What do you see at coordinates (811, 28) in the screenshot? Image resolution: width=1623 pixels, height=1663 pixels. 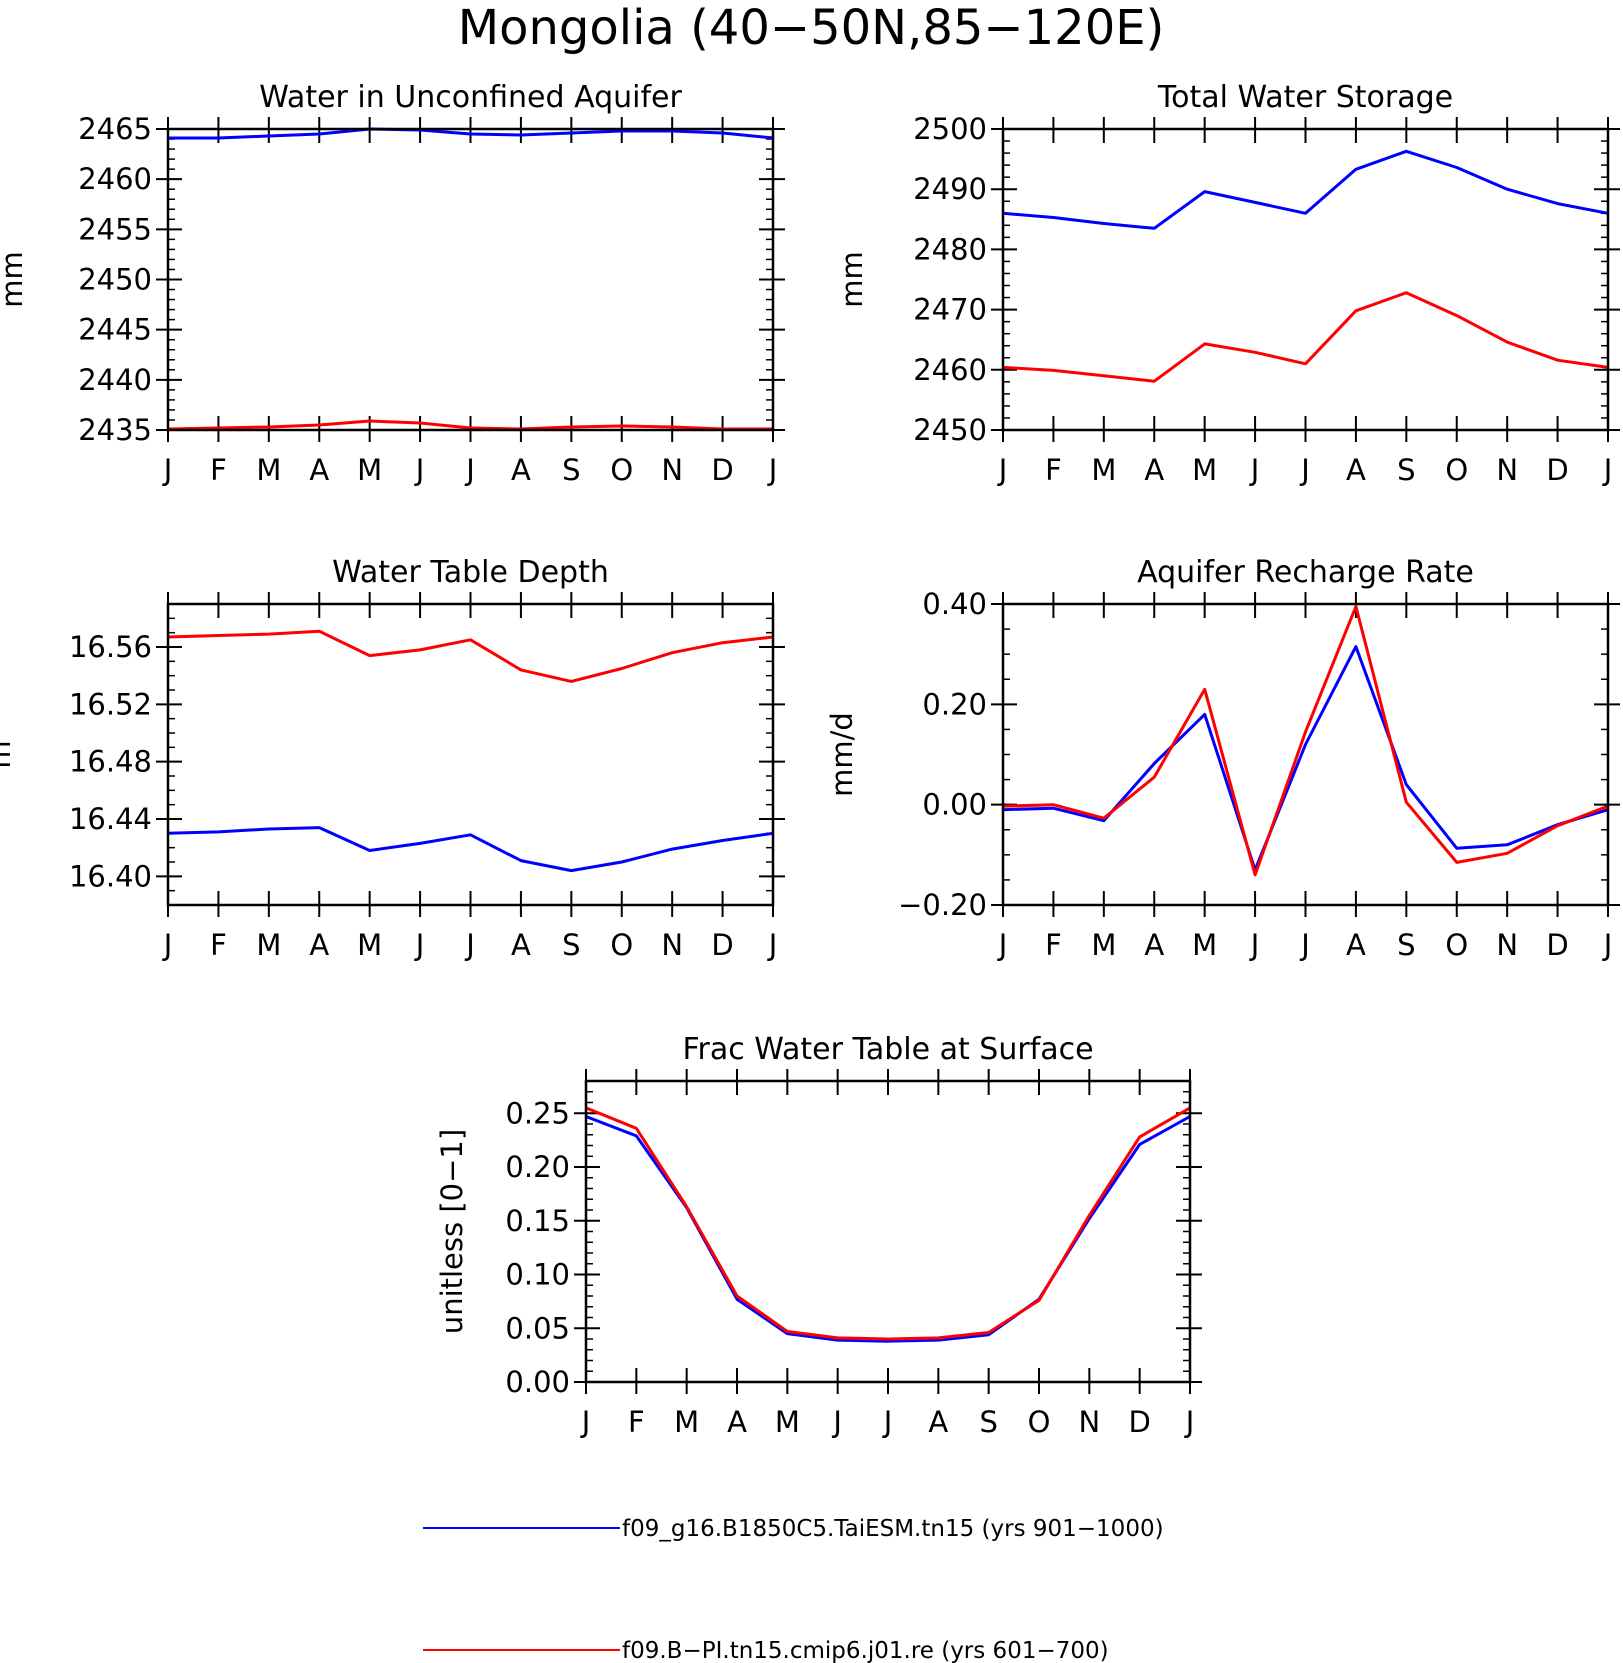 I see `figure-title: Mongolia (40−50N,85−120E)` at bounding box center [811, 28].